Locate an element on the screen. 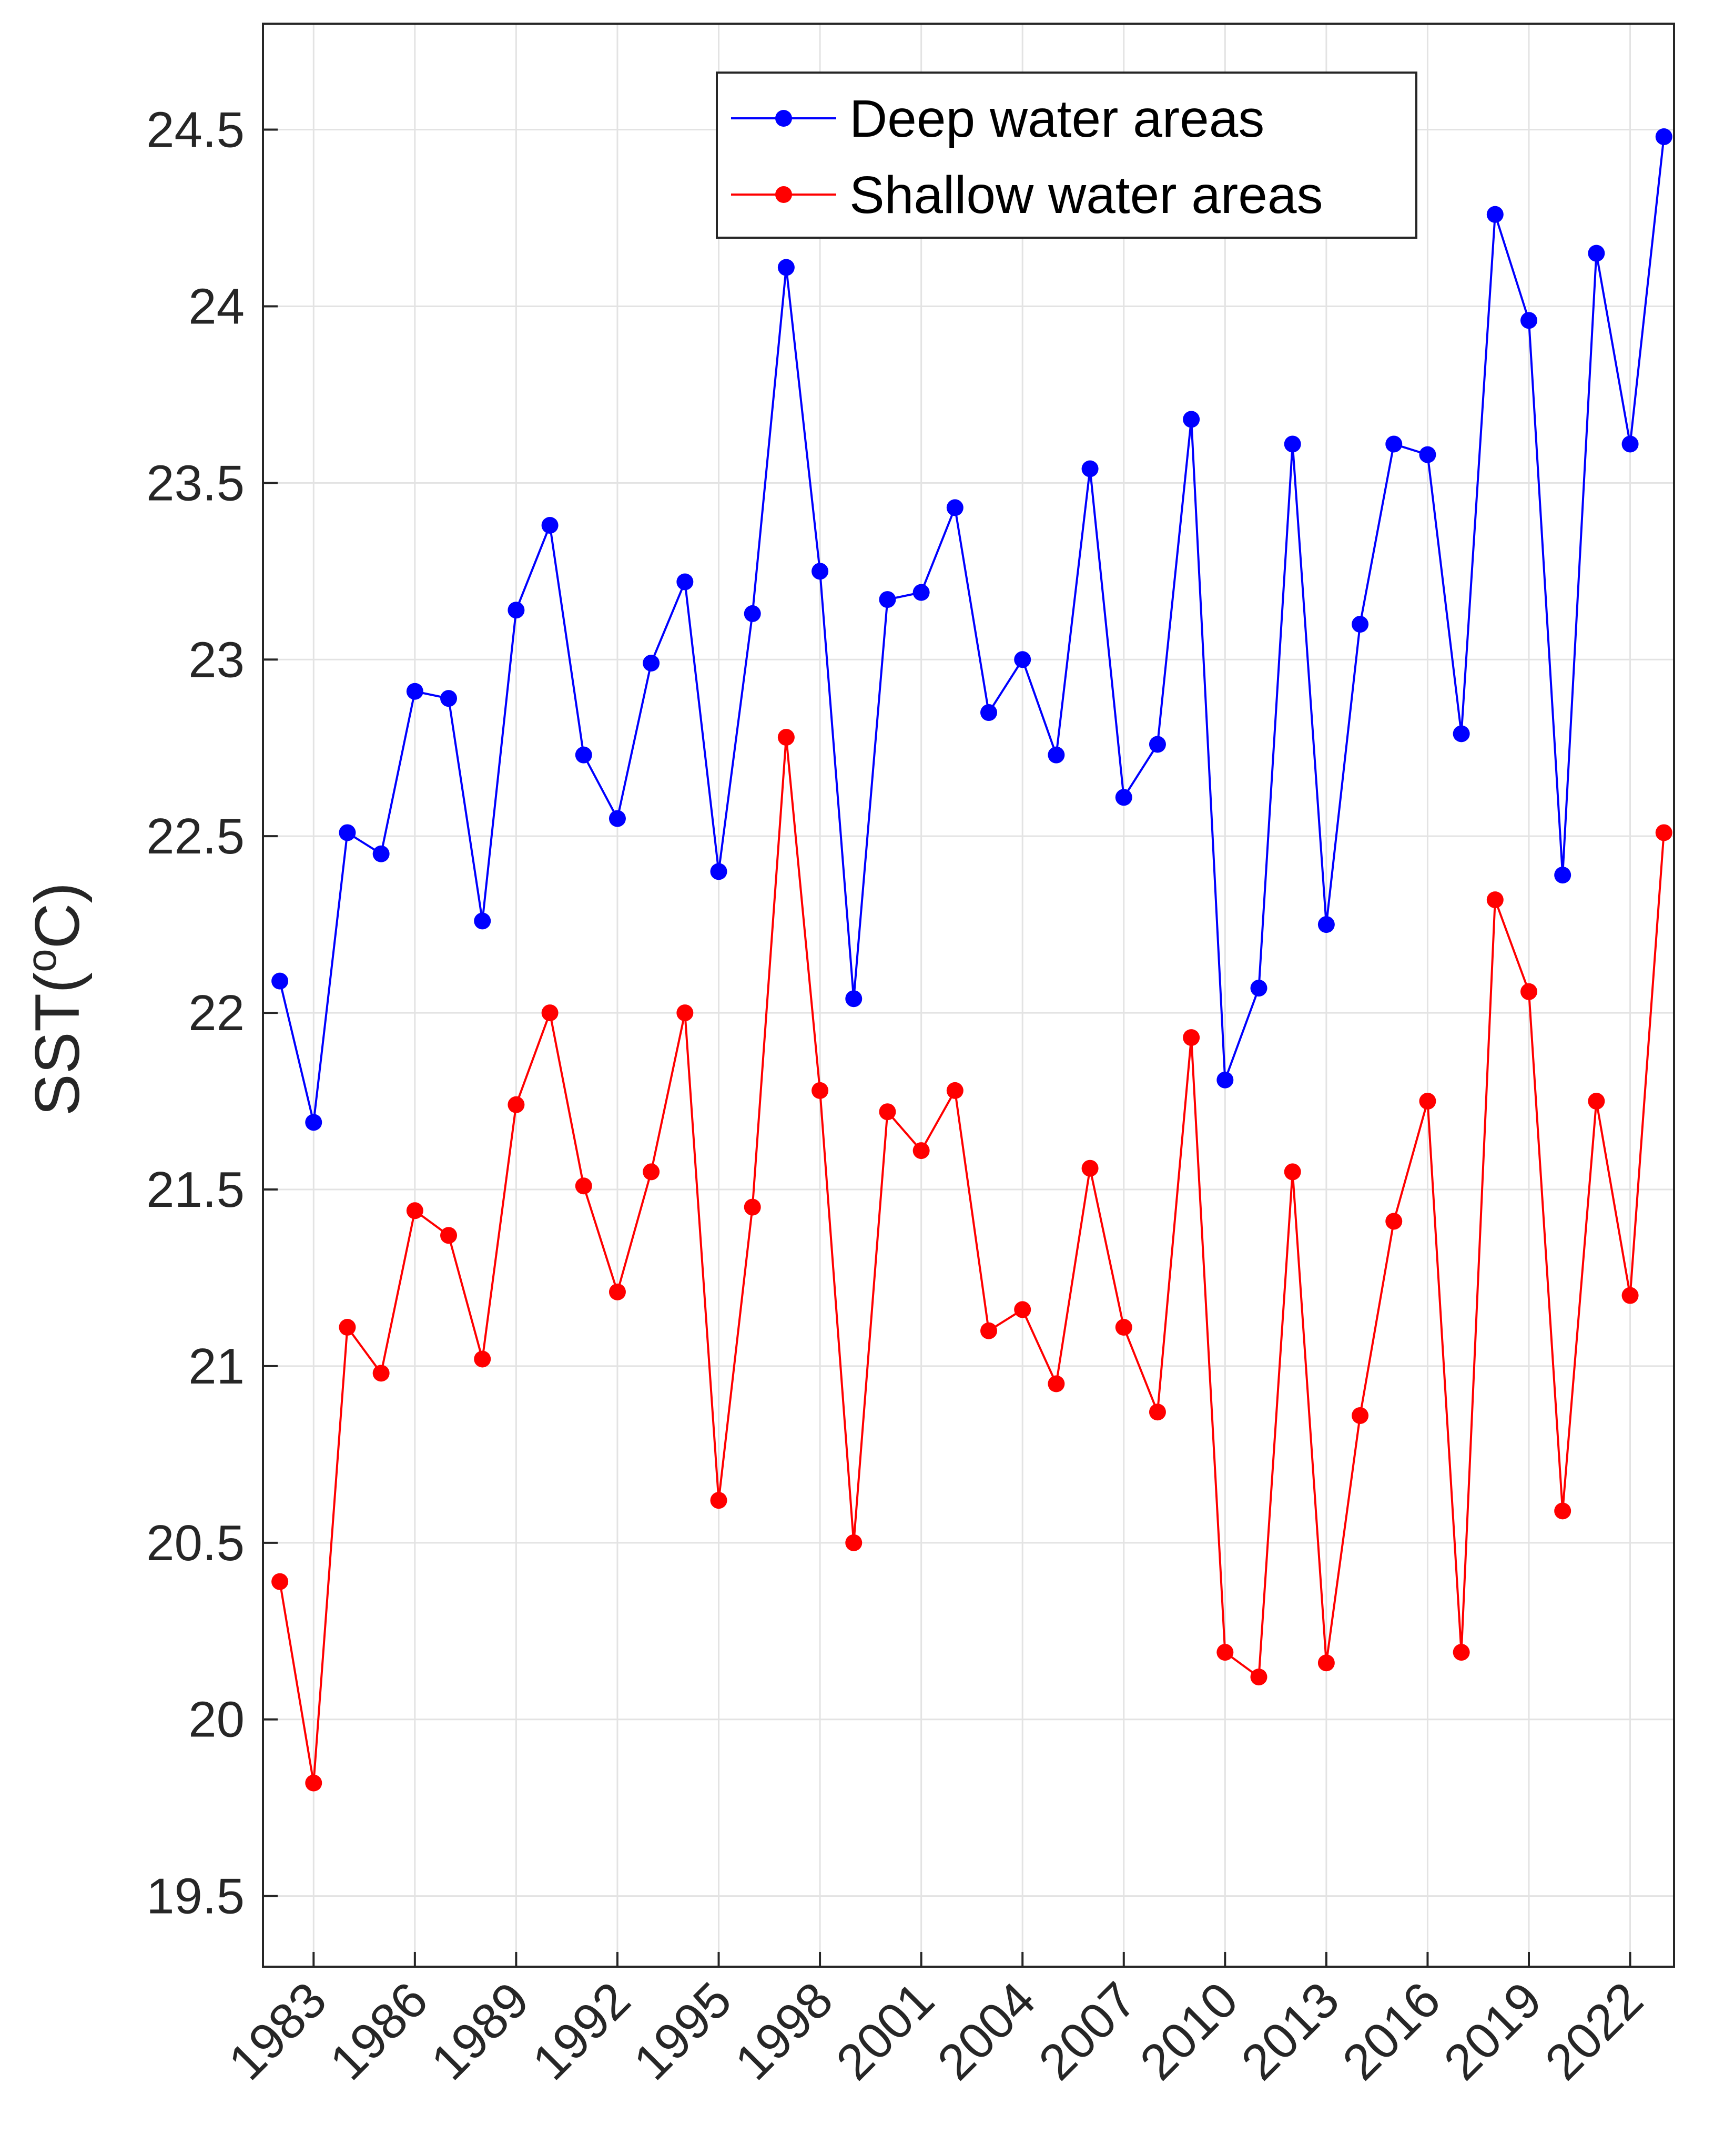 The image size is (1714, 2156). legend-deep-label: Deep water areas is located at coordinates (1056, 118).